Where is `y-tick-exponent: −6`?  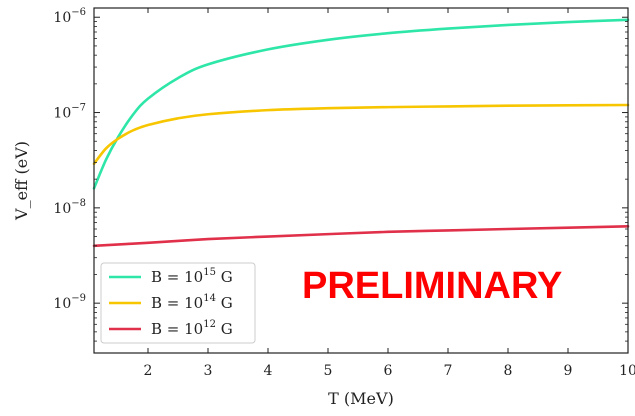
y-tick-exponent: −6 is located at coordinates (78, 12).